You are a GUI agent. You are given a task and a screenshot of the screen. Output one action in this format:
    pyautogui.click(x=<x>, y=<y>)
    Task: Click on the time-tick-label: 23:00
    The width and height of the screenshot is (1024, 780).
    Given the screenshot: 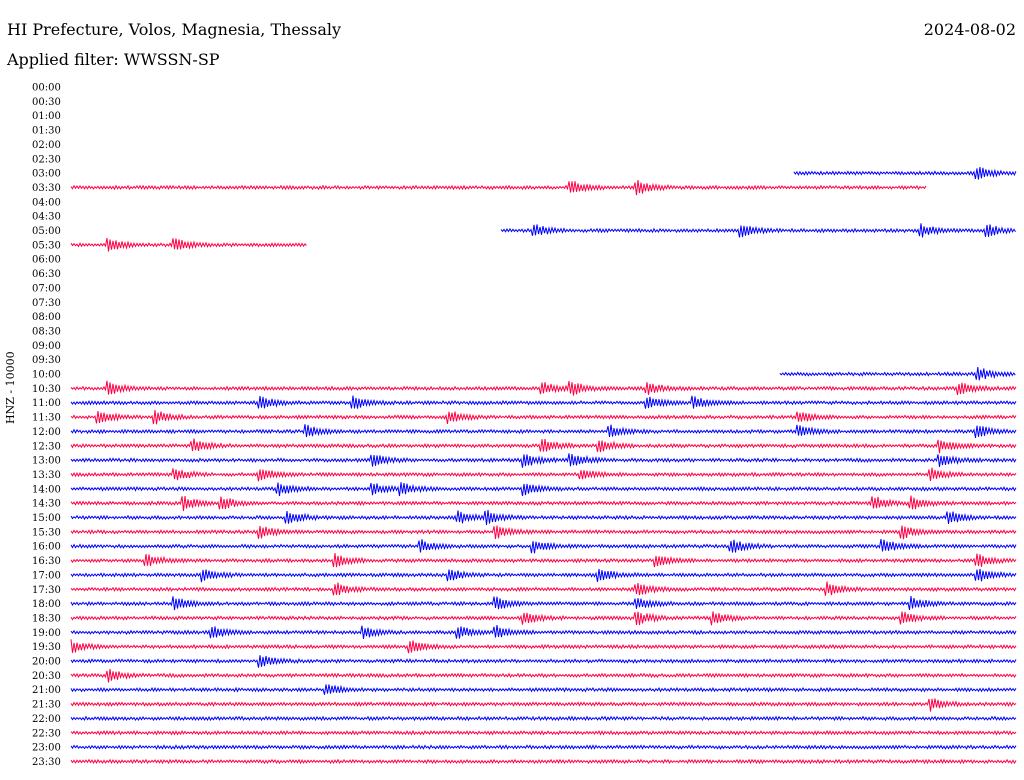 What is the action you would take?
    pyautogui.click(x=46, y=748)
    